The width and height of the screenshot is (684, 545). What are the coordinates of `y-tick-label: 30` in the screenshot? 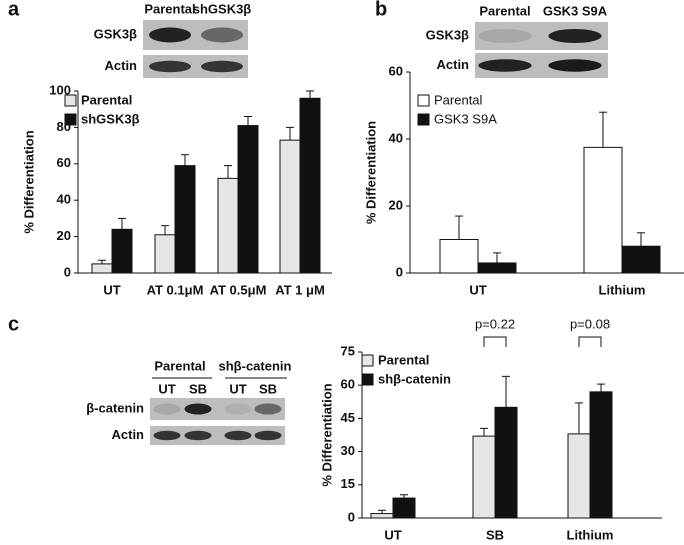 It's located at (348, 450).